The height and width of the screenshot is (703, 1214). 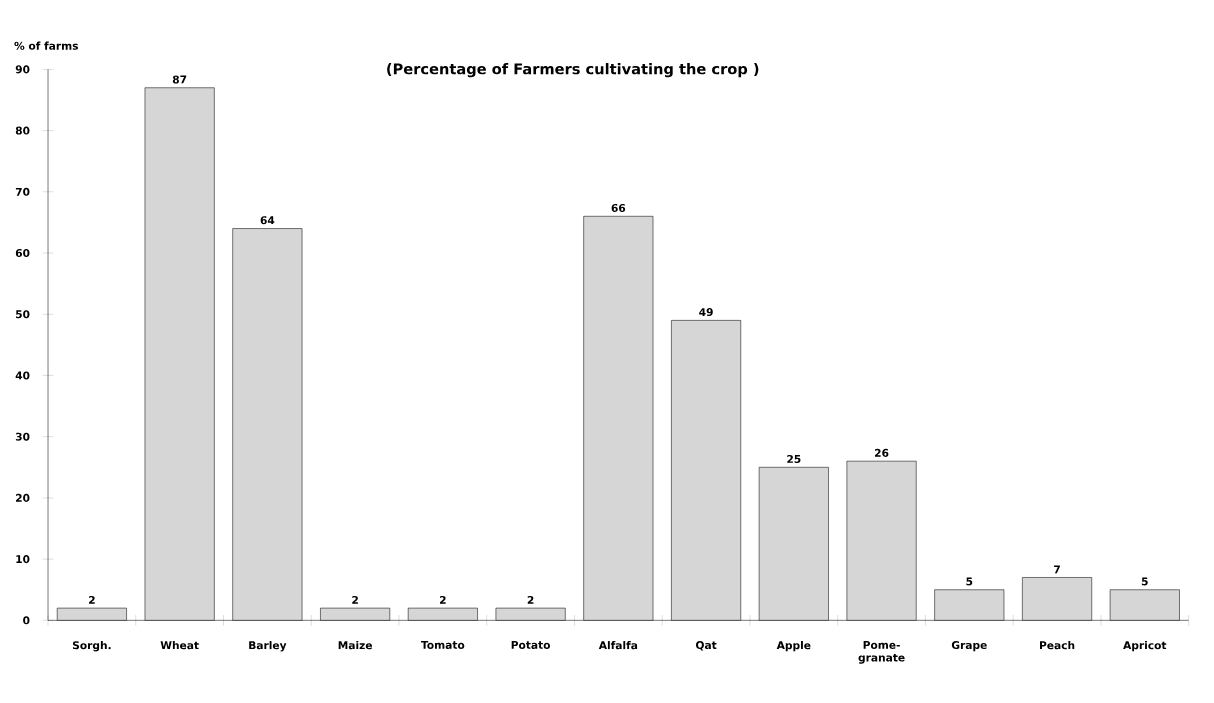 What do you see at coordinates (1057, 645) in the screenshot?
I see `x-tick-label: Peach` at bounding box center [1057, 645].